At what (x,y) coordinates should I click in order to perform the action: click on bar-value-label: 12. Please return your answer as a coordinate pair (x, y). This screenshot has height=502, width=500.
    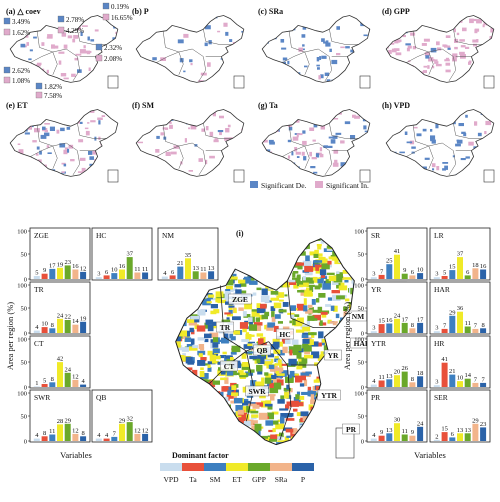
    Looking at the image, I should click on (75, 430).